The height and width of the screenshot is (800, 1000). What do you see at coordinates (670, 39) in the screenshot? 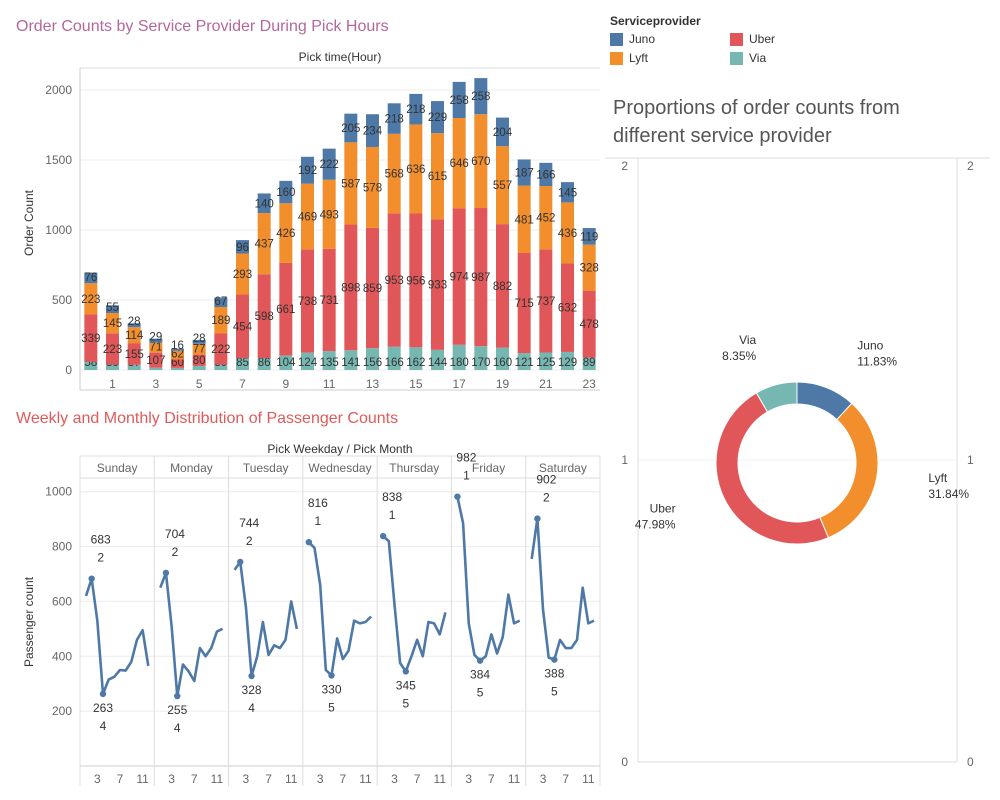
I see `legend-item-juno: Juno` at bounding box center [670, 39].